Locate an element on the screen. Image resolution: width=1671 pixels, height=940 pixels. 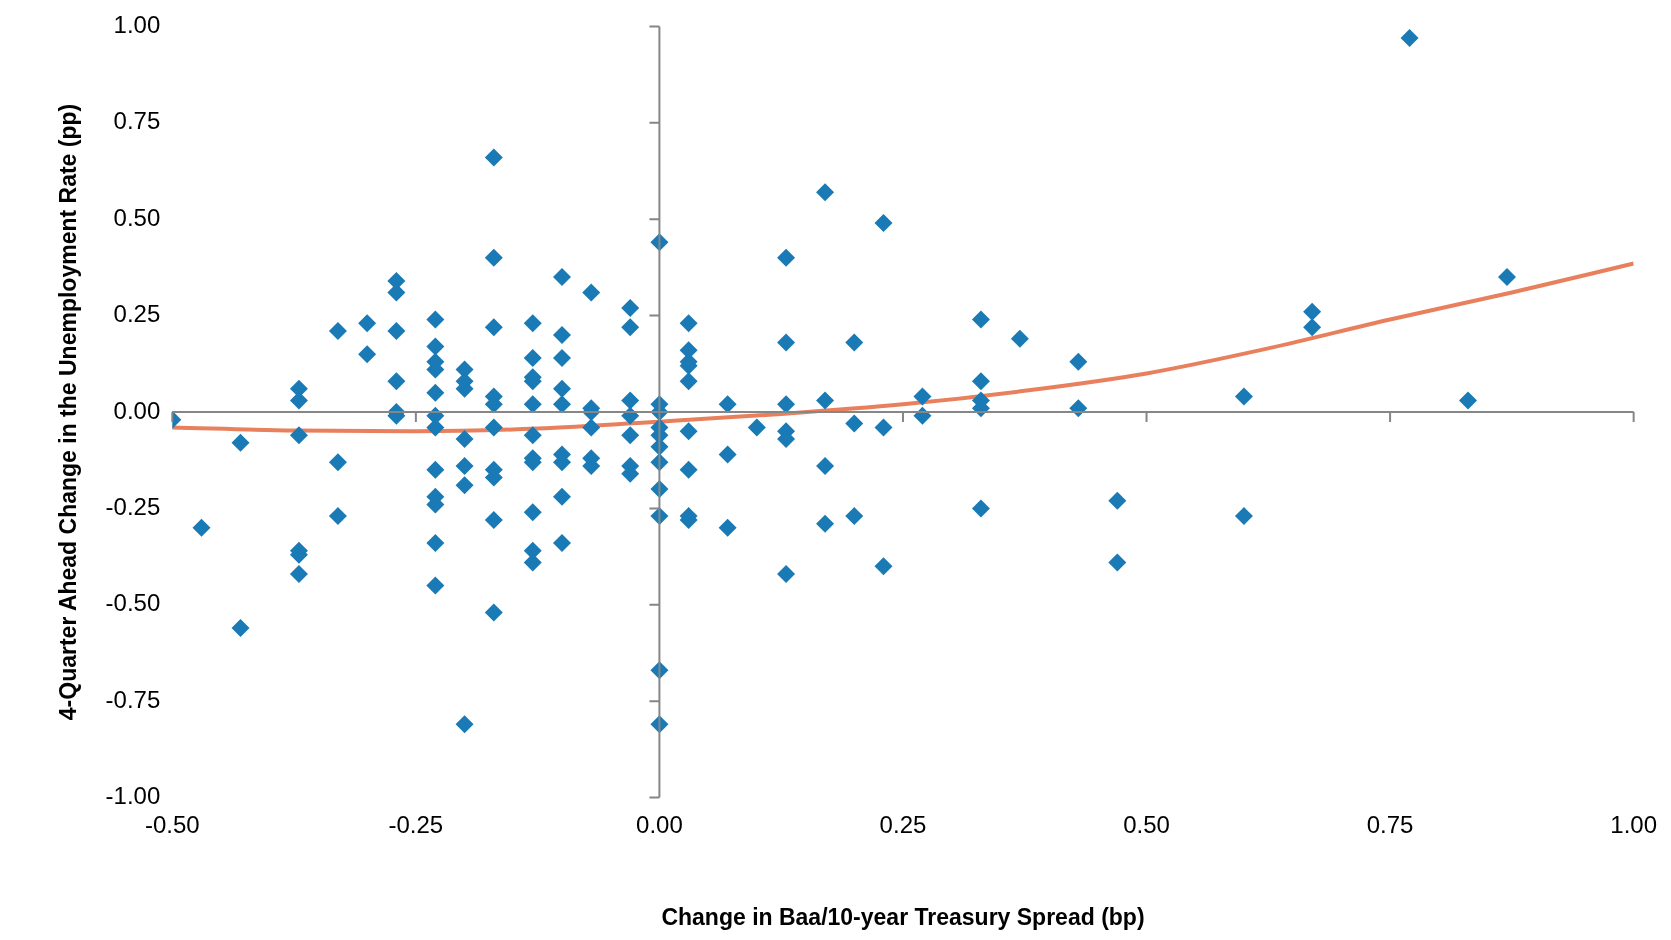
x-tick-label: 0.00 is located at coordinates (659, 824).